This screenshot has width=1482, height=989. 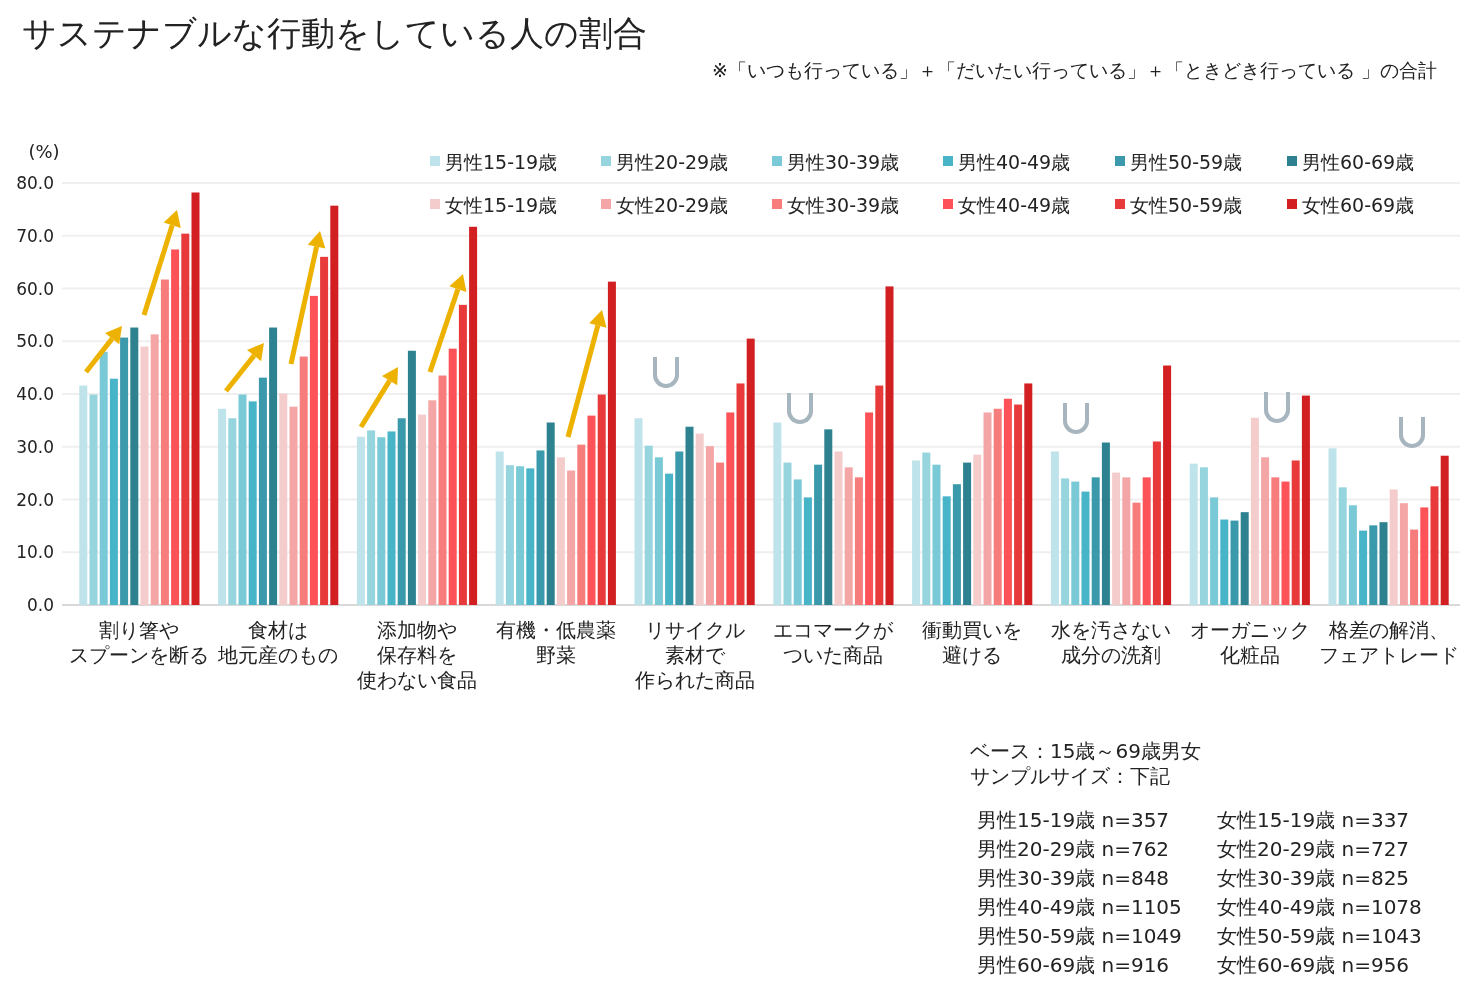 What do you see at coordinates (417, 655) in the screenshot?
I see `x-tick-label: 添加物や保存料を使わない食品` at bounding box center [417, 655].